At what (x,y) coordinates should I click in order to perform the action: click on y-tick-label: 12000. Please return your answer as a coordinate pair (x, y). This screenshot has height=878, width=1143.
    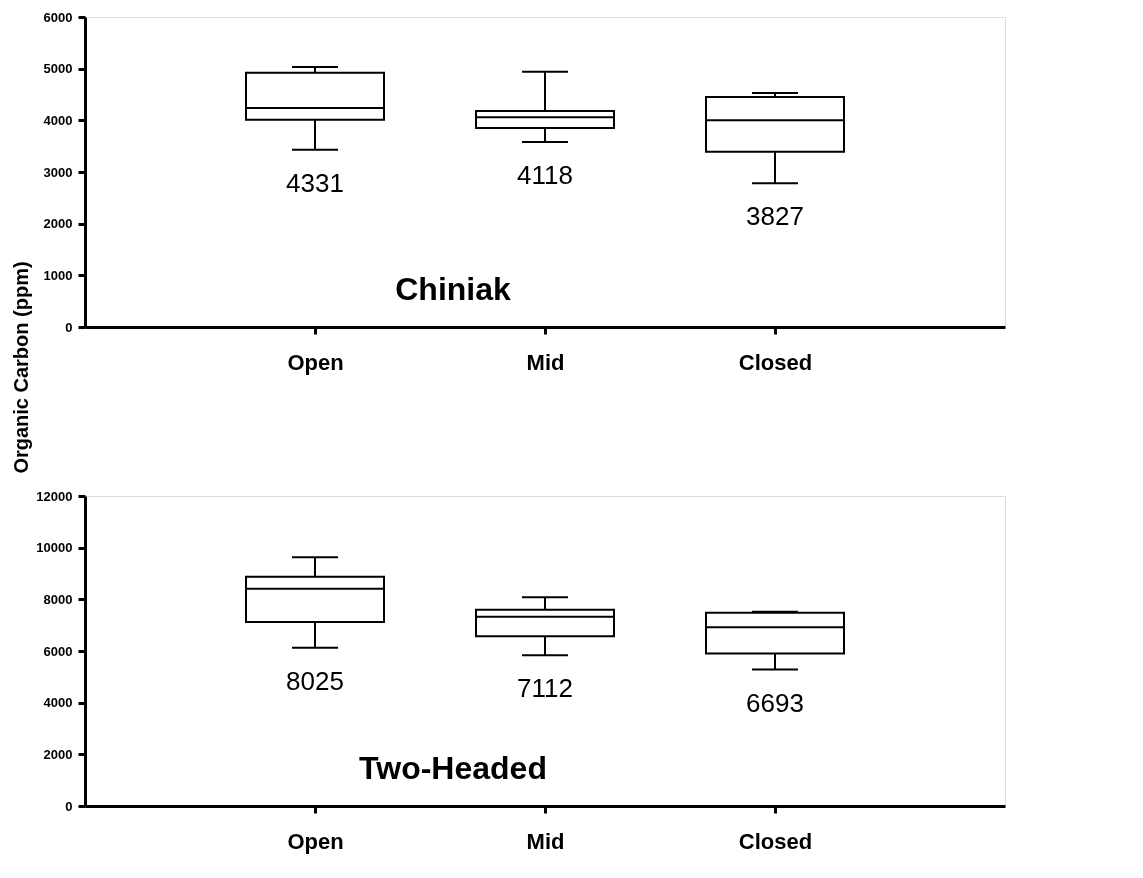
    Looking at the image, I should click on (54, 496).